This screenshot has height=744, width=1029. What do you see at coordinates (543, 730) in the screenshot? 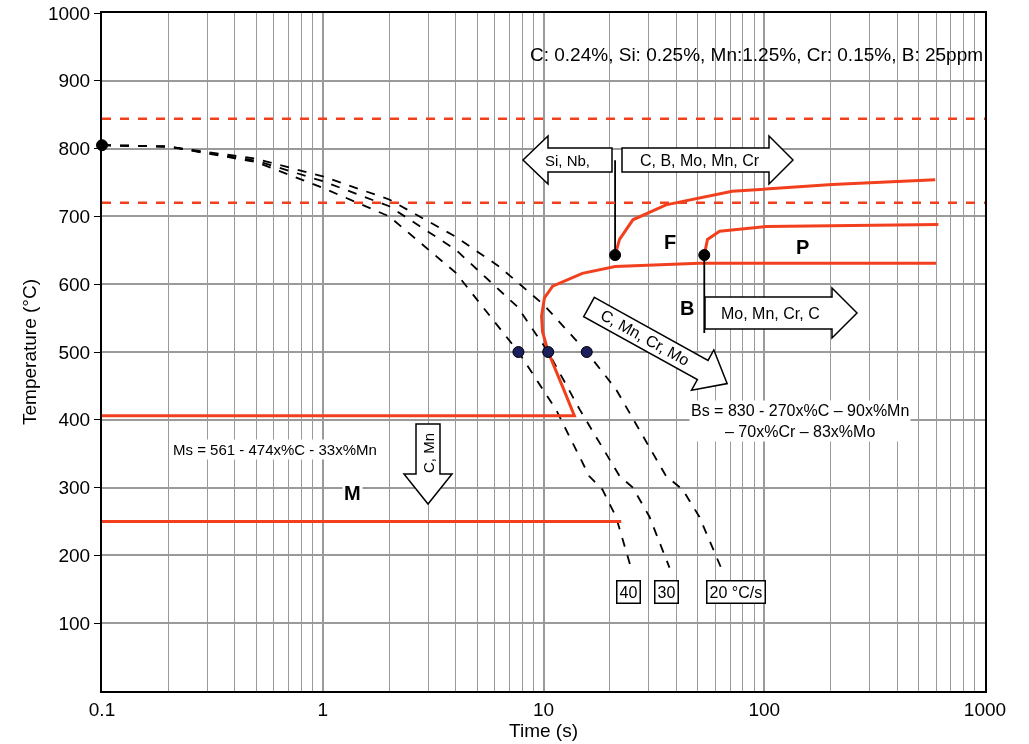
I see `x-axis-title: Time (s)` at bounding box center [543, 730].